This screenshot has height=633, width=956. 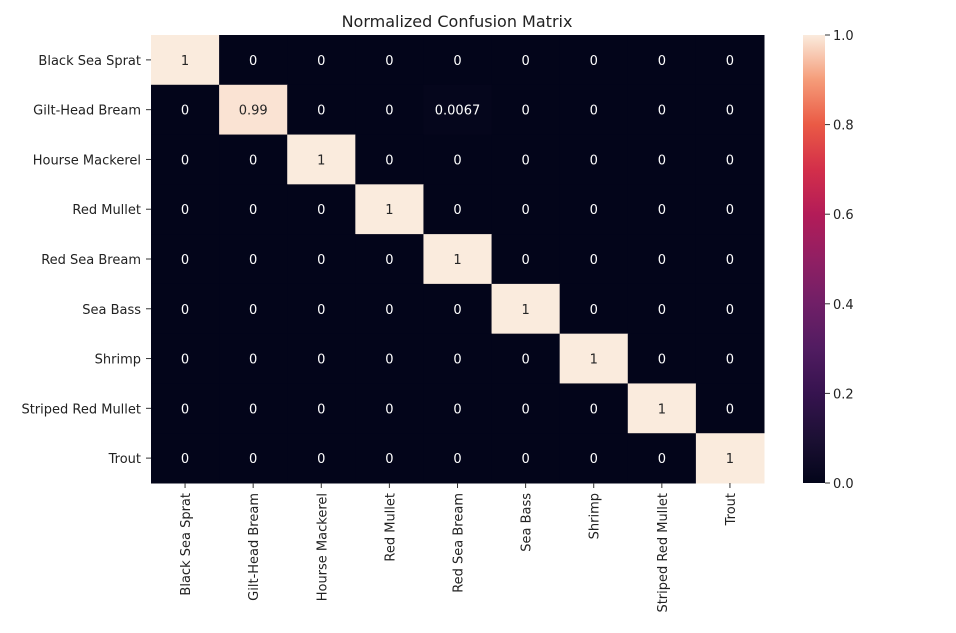 I want to click on y-tick-label: Striped Red Mullet, so click(x=81, y=409).